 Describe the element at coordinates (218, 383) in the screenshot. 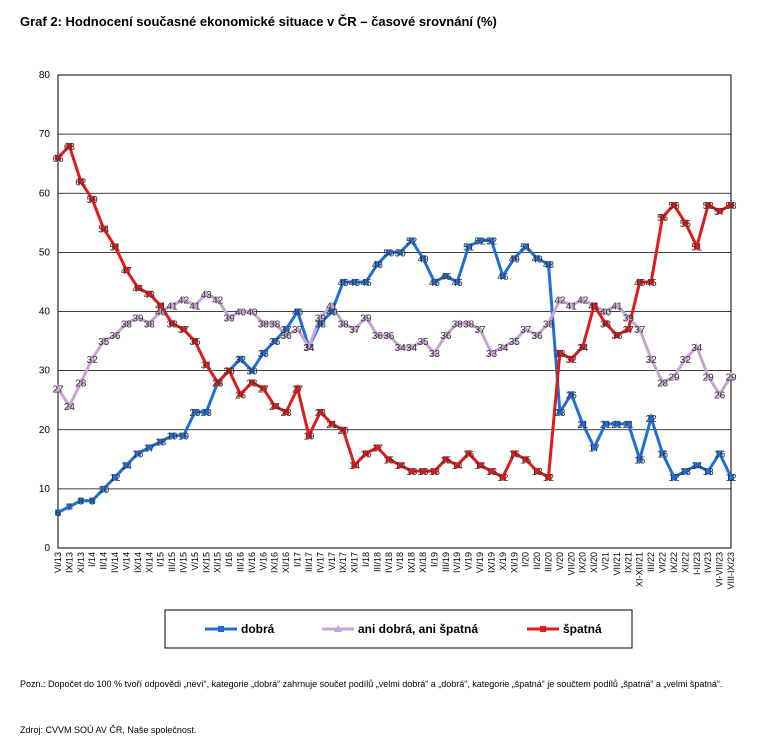

I see `data-label: 28` at that location.